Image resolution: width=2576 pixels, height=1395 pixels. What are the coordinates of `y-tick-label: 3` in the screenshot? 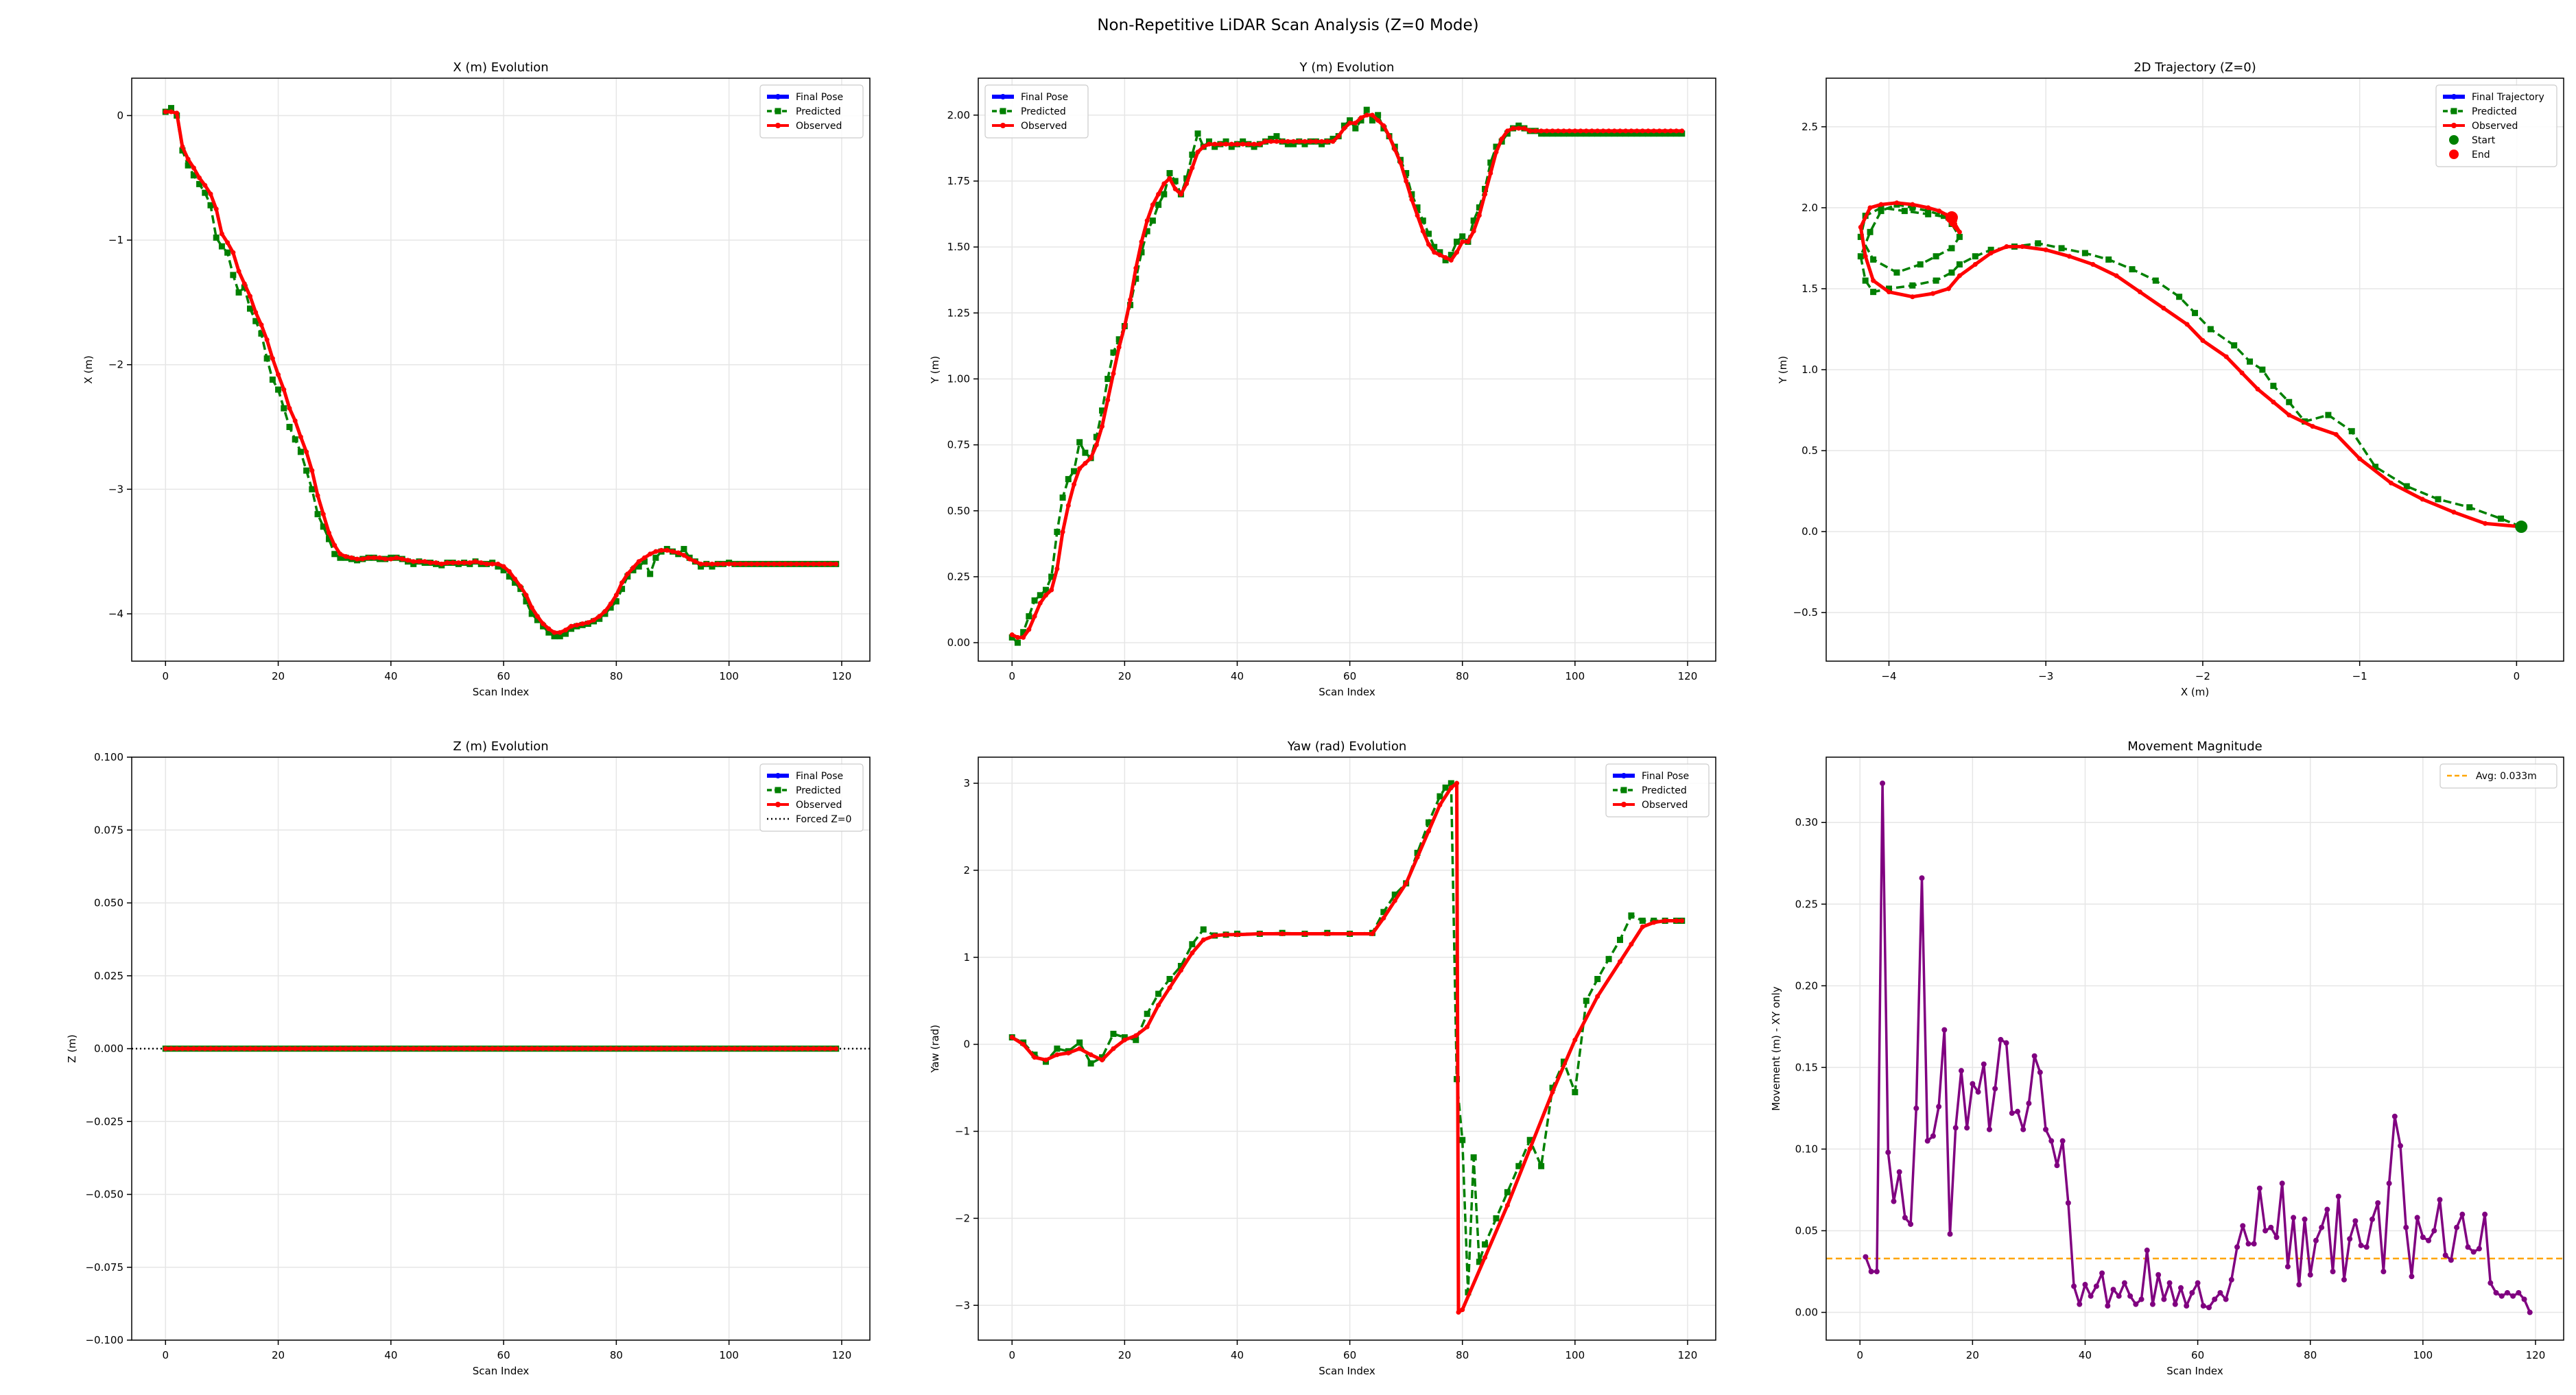 It's located at (966, 783).